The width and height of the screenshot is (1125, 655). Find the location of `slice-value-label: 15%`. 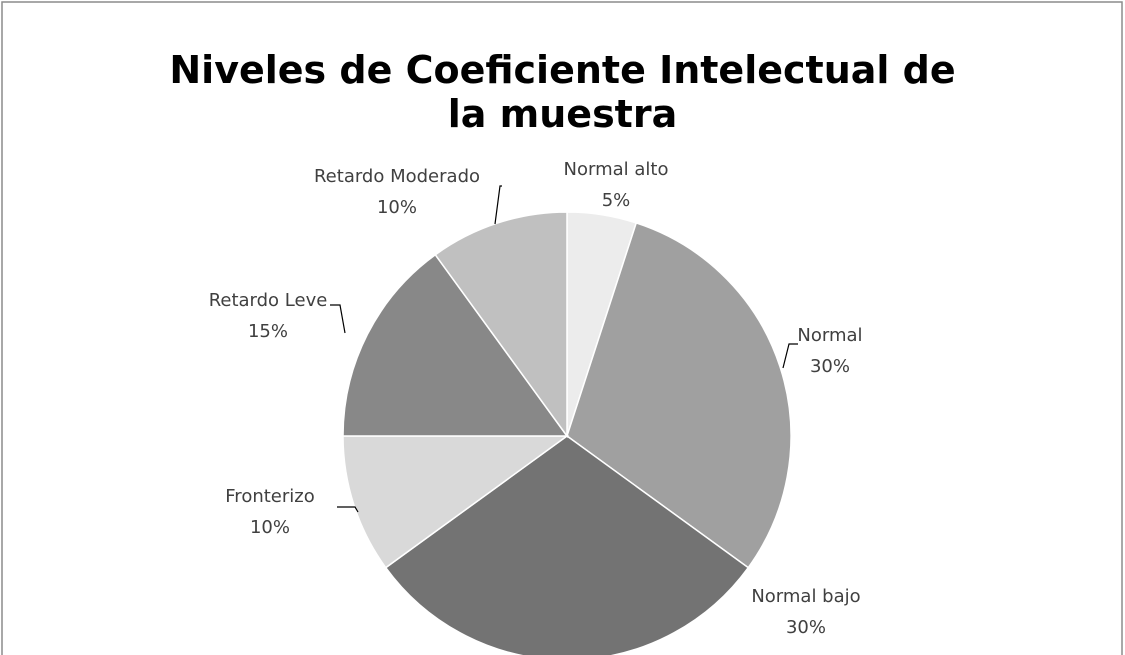

slice-value-label: 15% is located at coordinates (268, 331).